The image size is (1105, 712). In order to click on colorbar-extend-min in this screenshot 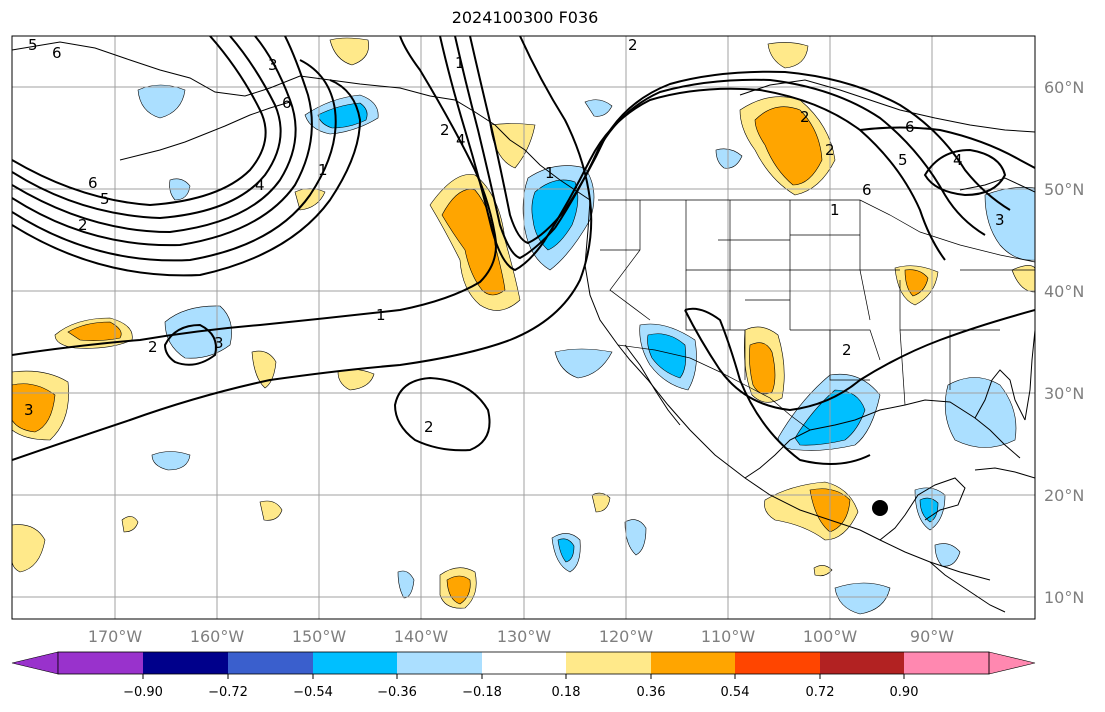, I will do `click(35, 663)`.